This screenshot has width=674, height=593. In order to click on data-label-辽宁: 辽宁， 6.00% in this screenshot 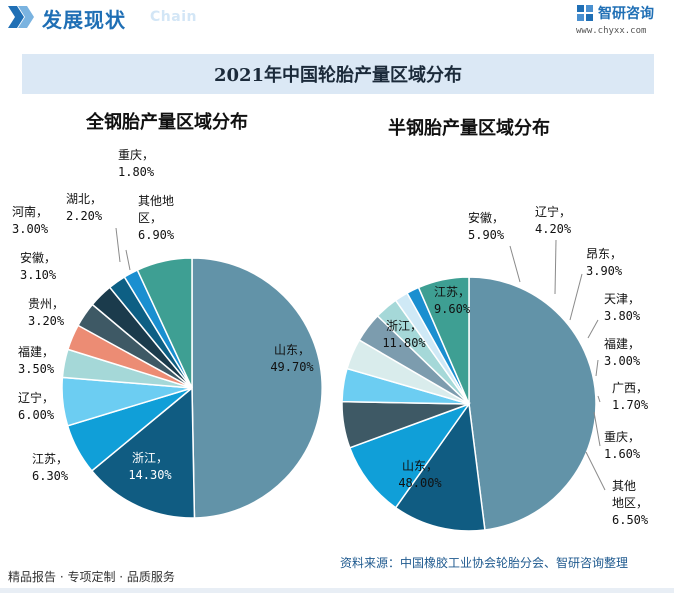, I will do `click(36, 406)`.